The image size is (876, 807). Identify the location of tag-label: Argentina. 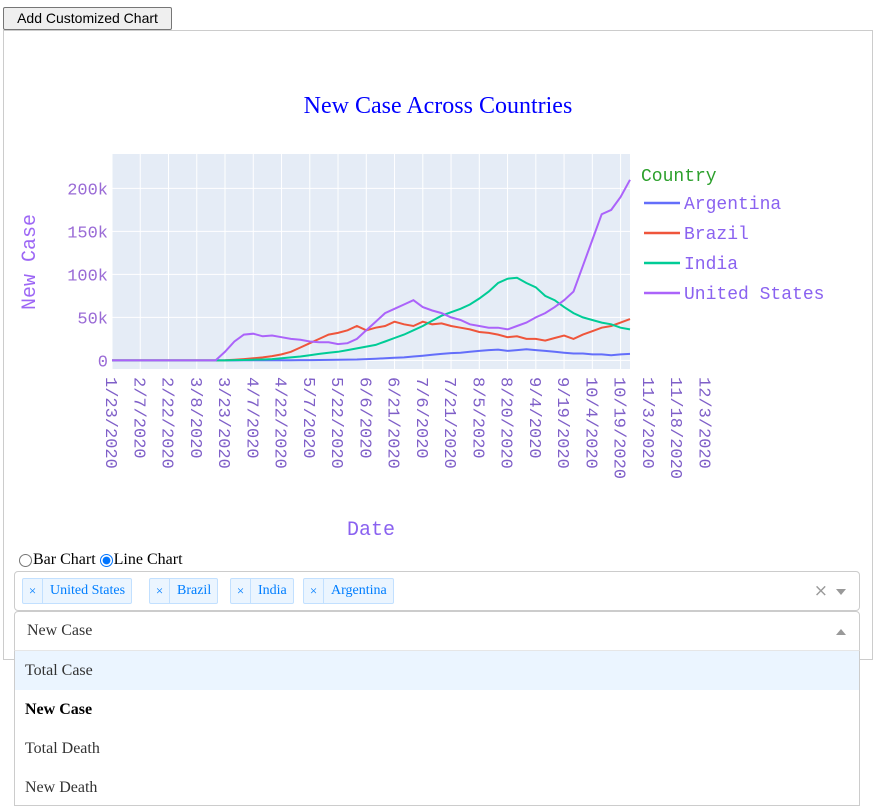
(359, 590).